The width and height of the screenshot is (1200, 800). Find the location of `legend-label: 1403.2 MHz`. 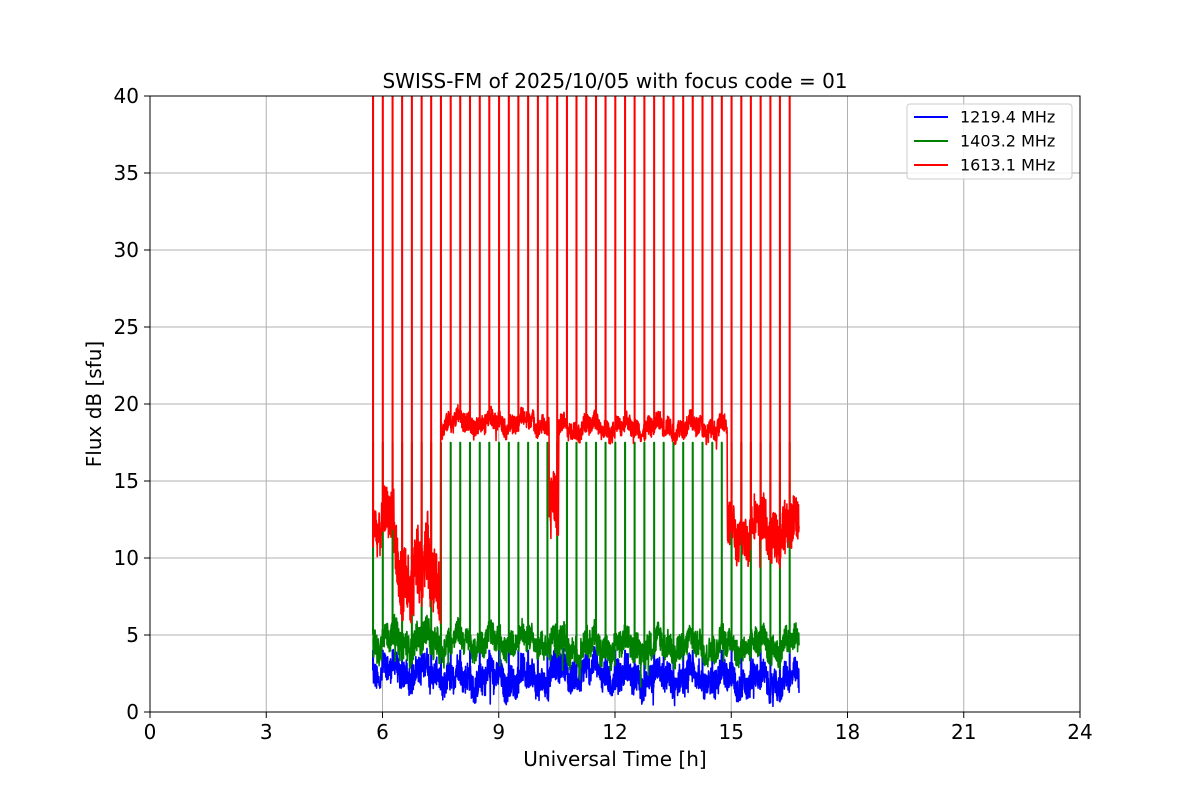

legend-label: 1403.2 MHz is located at coordinates (1007, 141).